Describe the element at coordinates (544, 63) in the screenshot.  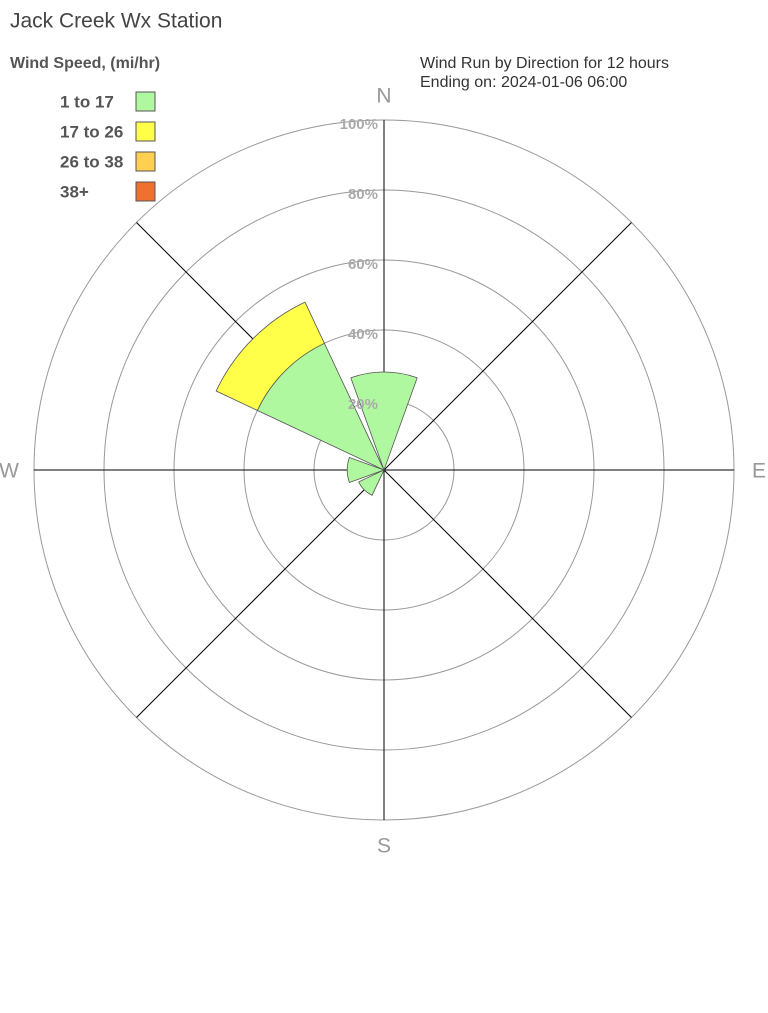
I see `subtitle: Wind Run by Direction for 12 hours` at that location.